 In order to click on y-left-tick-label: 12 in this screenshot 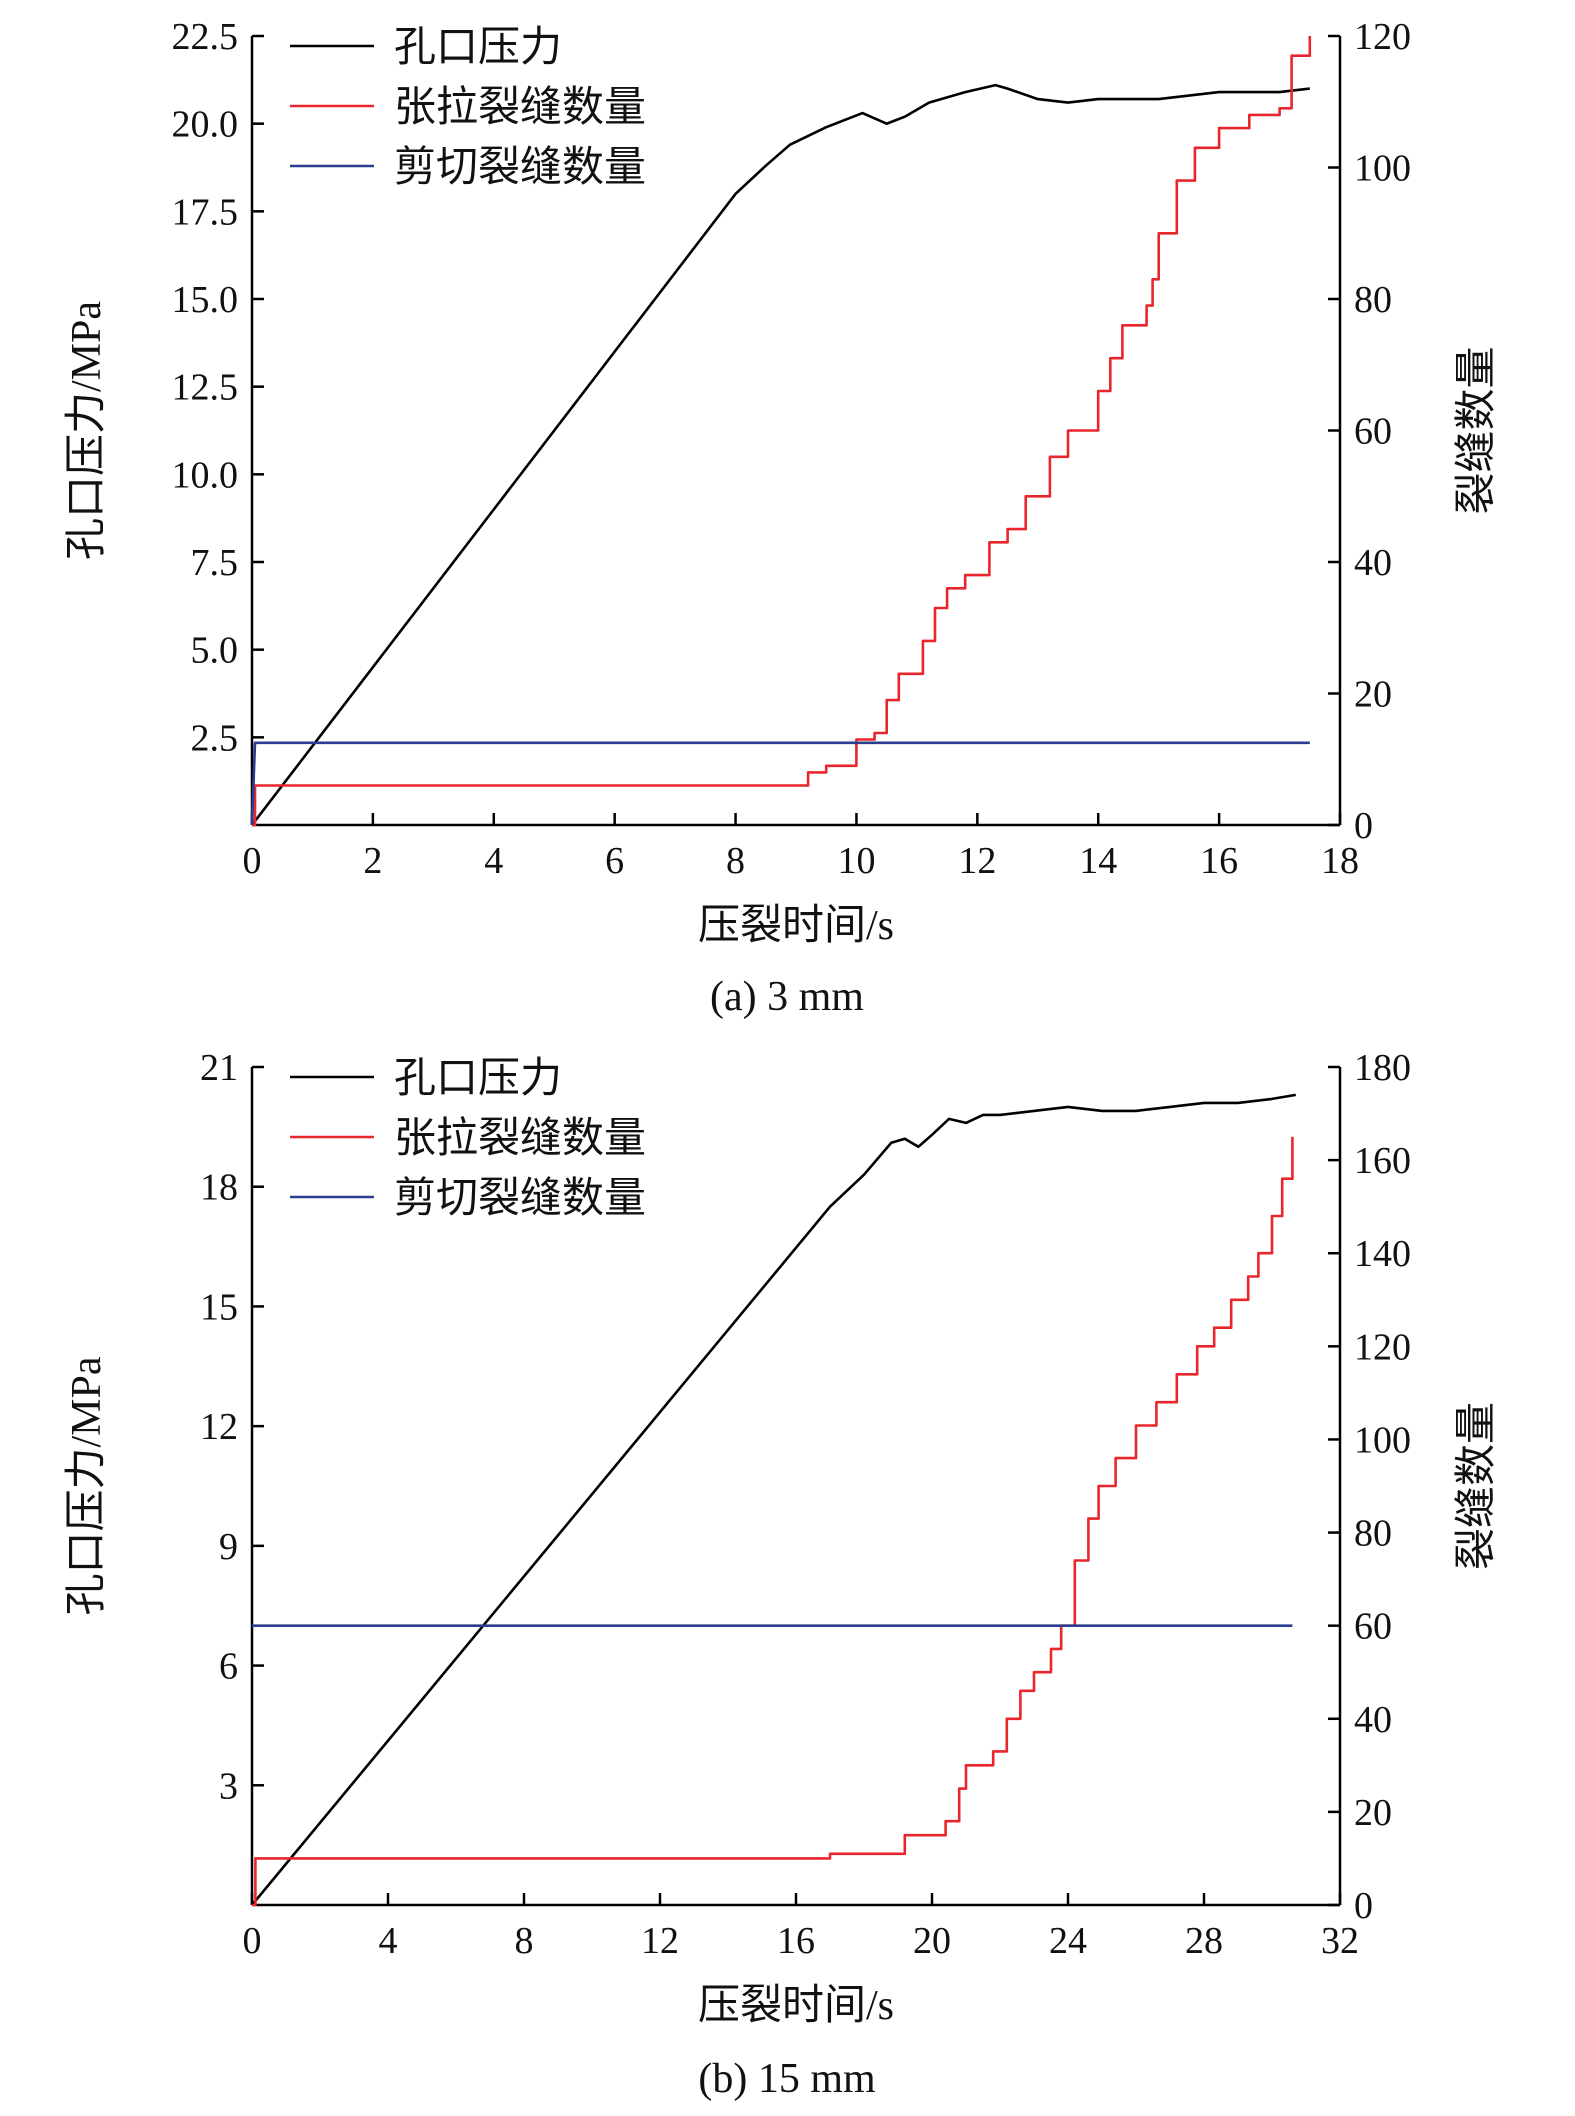, I will do `click(219, 1427)`.